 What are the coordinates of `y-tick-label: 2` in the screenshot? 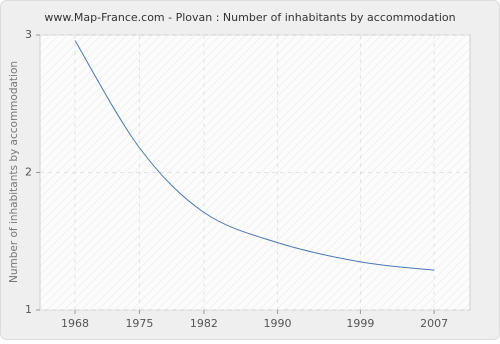 It's located at (28, 172).